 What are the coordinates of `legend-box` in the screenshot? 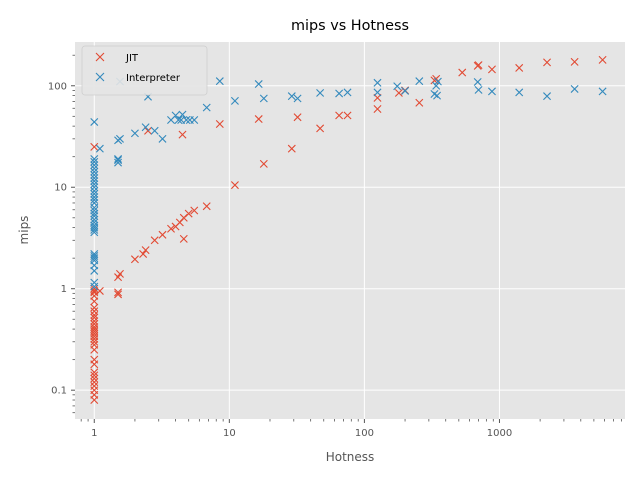 It's located at (144, 70).